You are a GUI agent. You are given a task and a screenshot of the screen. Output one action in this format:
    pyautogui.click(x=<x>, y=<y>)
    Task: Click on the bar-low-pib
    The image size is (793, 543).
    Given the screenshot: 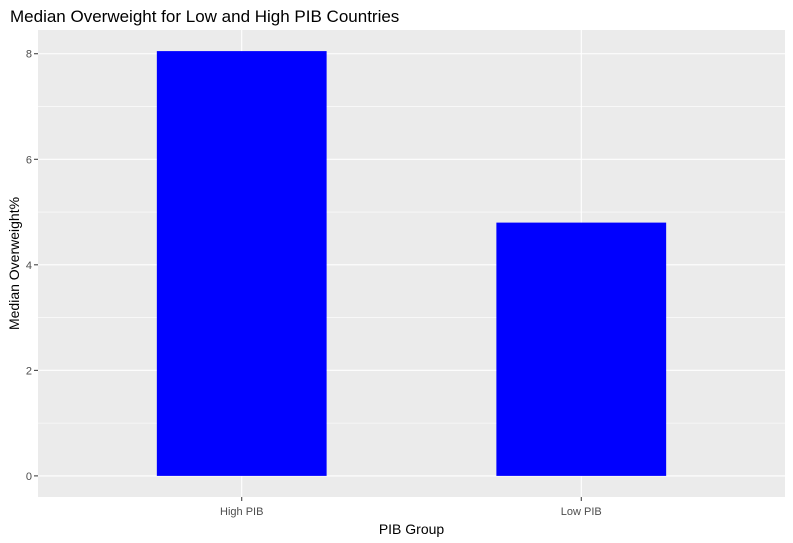 What is the action you would take?
    pyautogui.click(x=581, y=349)
    